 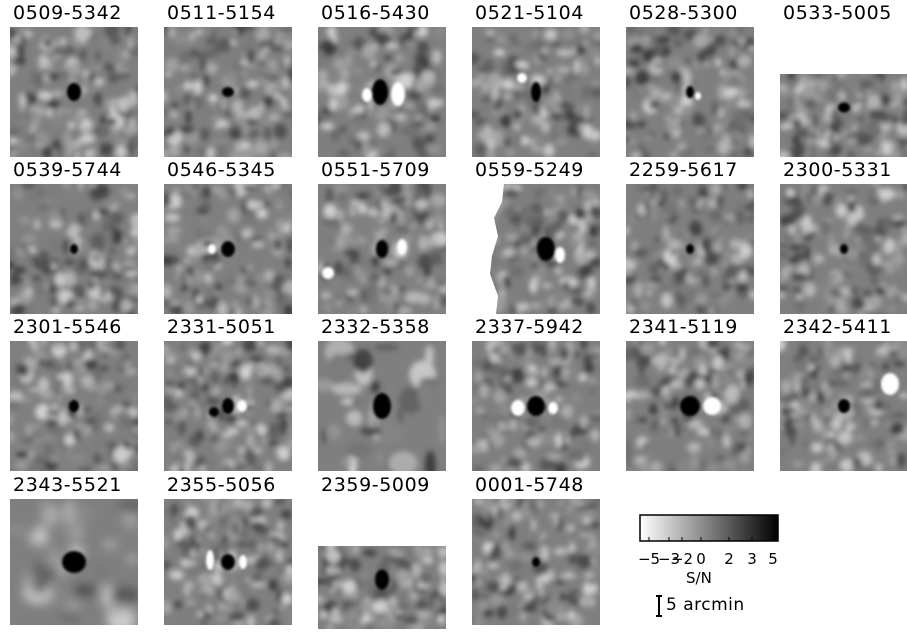 I want to click on scale-bar: 5 arcmin, so click(x=715, y=606).